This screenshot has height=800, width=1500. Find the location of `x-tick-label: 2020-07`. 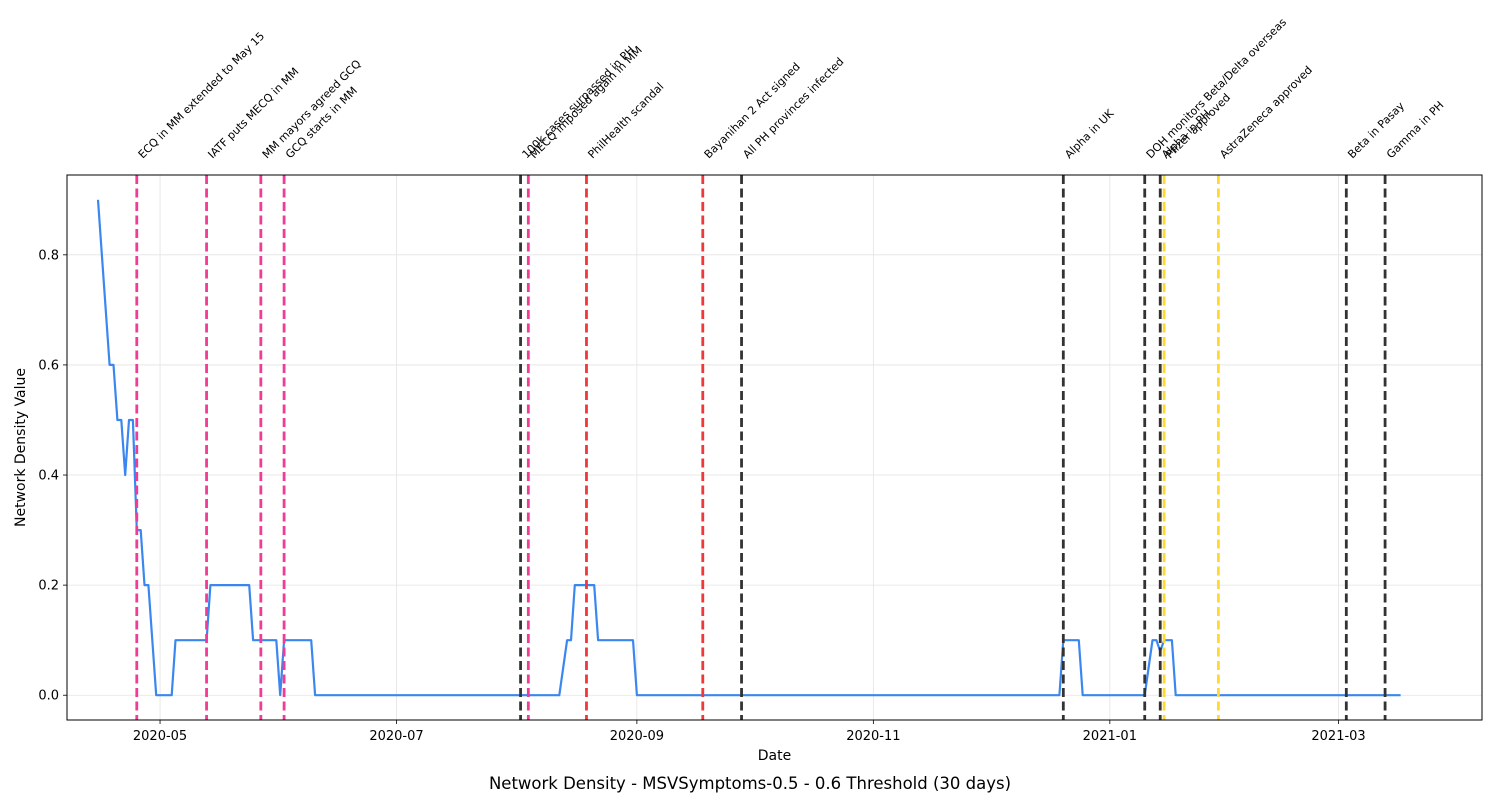

x-tick-label: 2020-07 is located at coordinates (396, 736).